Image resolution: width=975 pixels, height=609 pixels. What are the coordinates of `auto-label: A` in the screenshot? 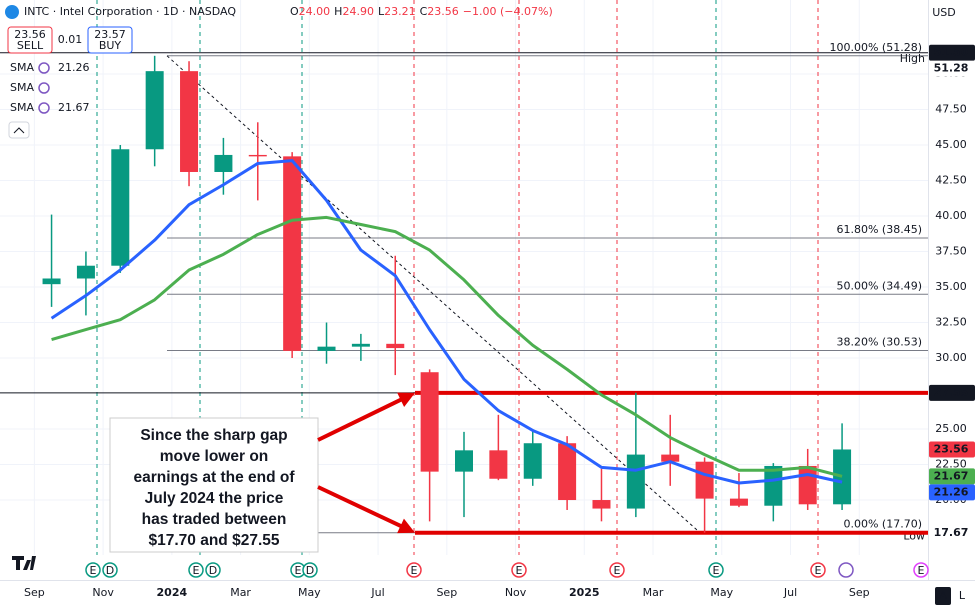 It's located at (943, 595).